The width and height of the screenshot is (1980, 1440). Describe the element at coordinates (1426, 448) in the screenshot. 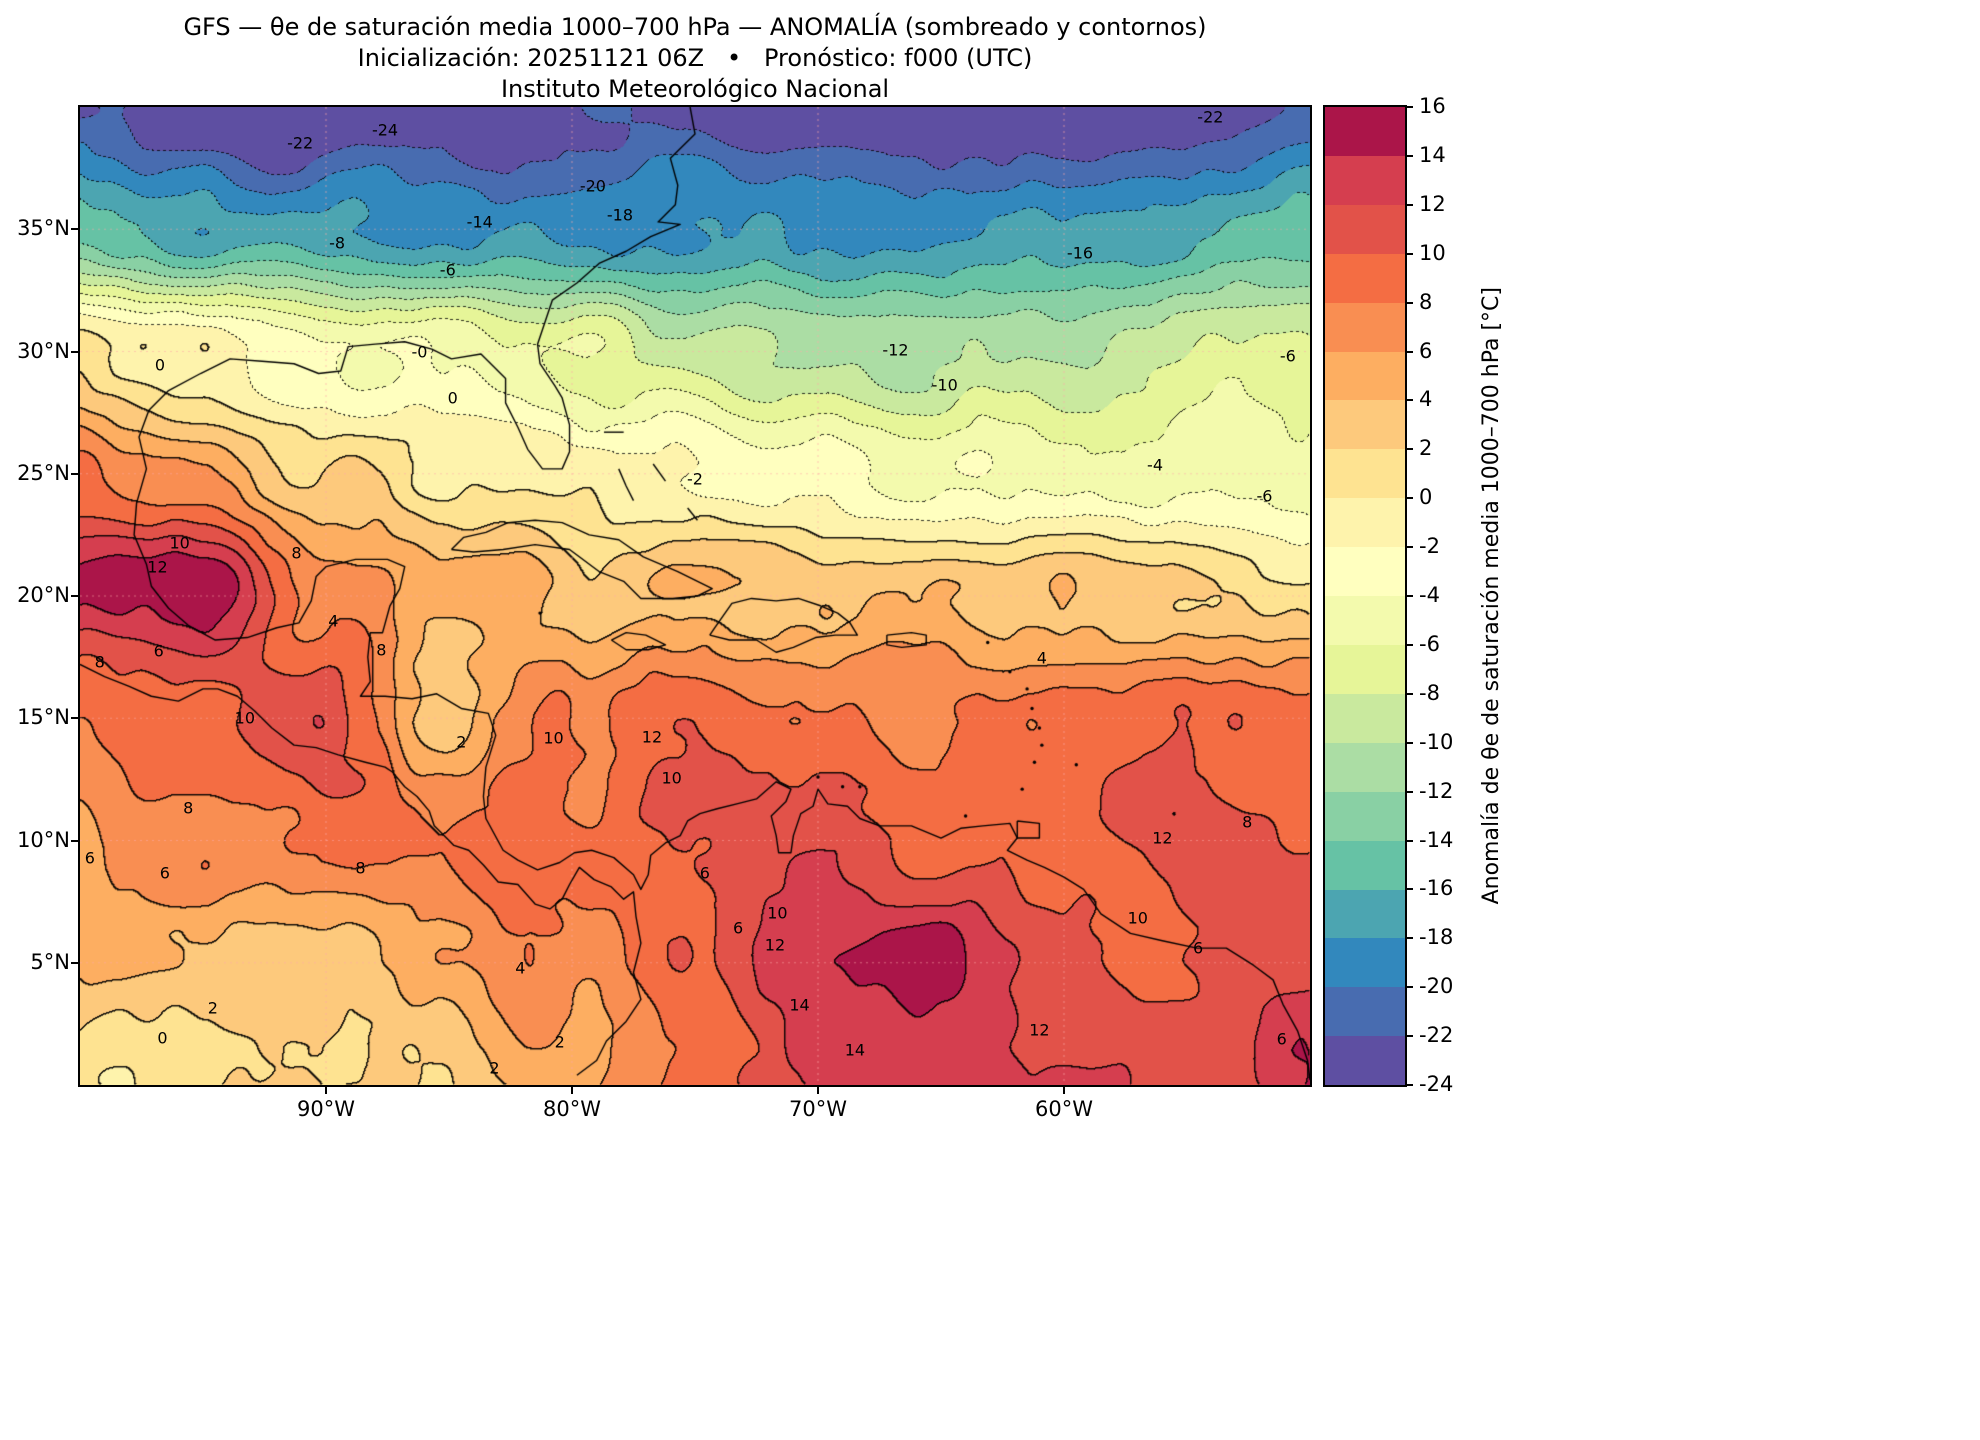

I see `colorbar-tick-label: 2` at that location.